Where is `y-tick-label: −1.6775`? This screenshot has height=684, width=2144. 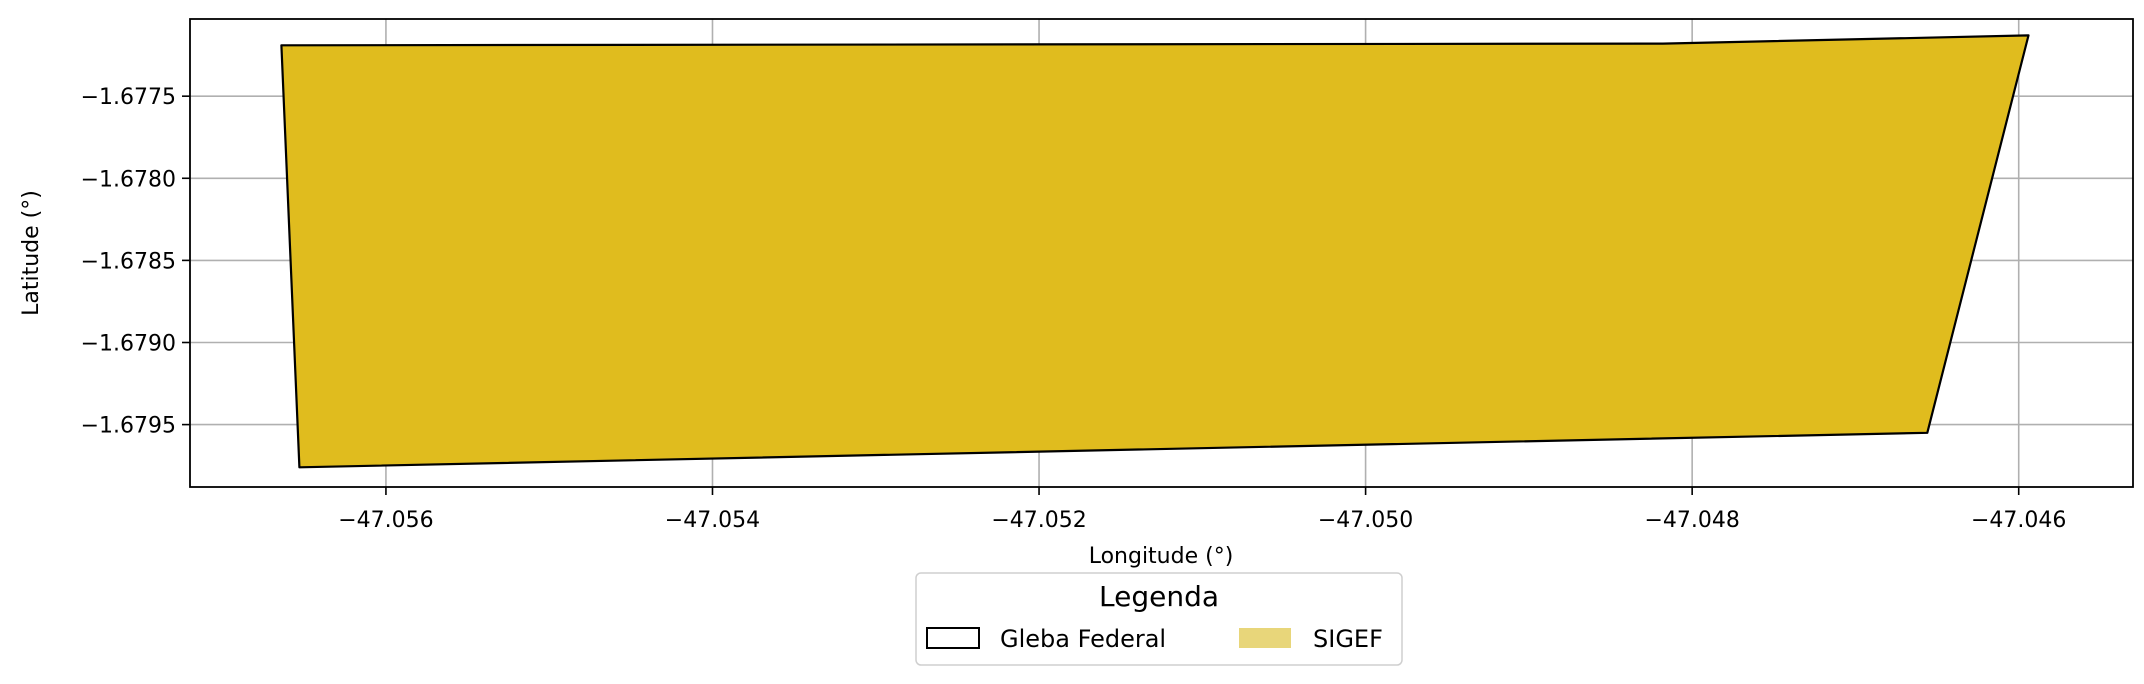
y-tick-label: −1.6775 is located at coordinates (128, 97).